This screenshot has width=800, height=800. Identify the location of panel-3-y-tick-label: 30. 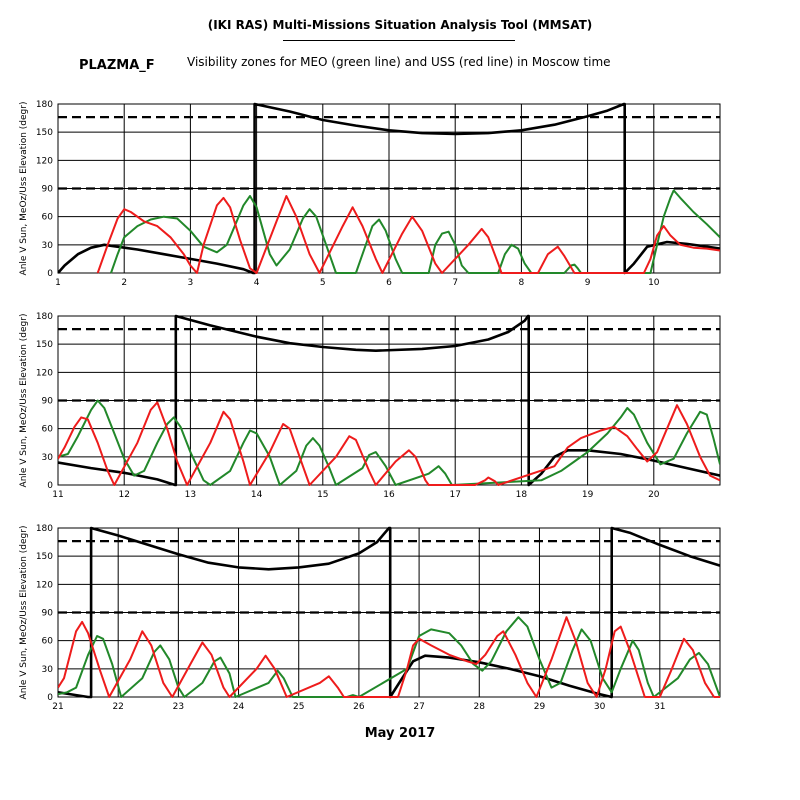
(48, 670).